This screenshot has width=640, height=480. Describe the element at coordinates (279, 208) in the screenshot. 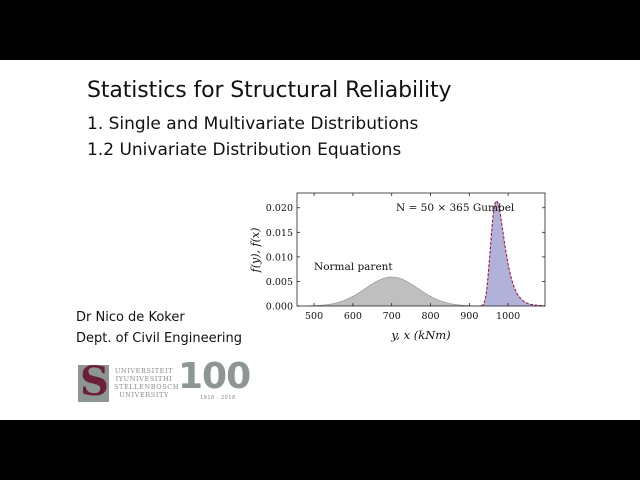

I see `y-tick-label: 0.020` at that location.